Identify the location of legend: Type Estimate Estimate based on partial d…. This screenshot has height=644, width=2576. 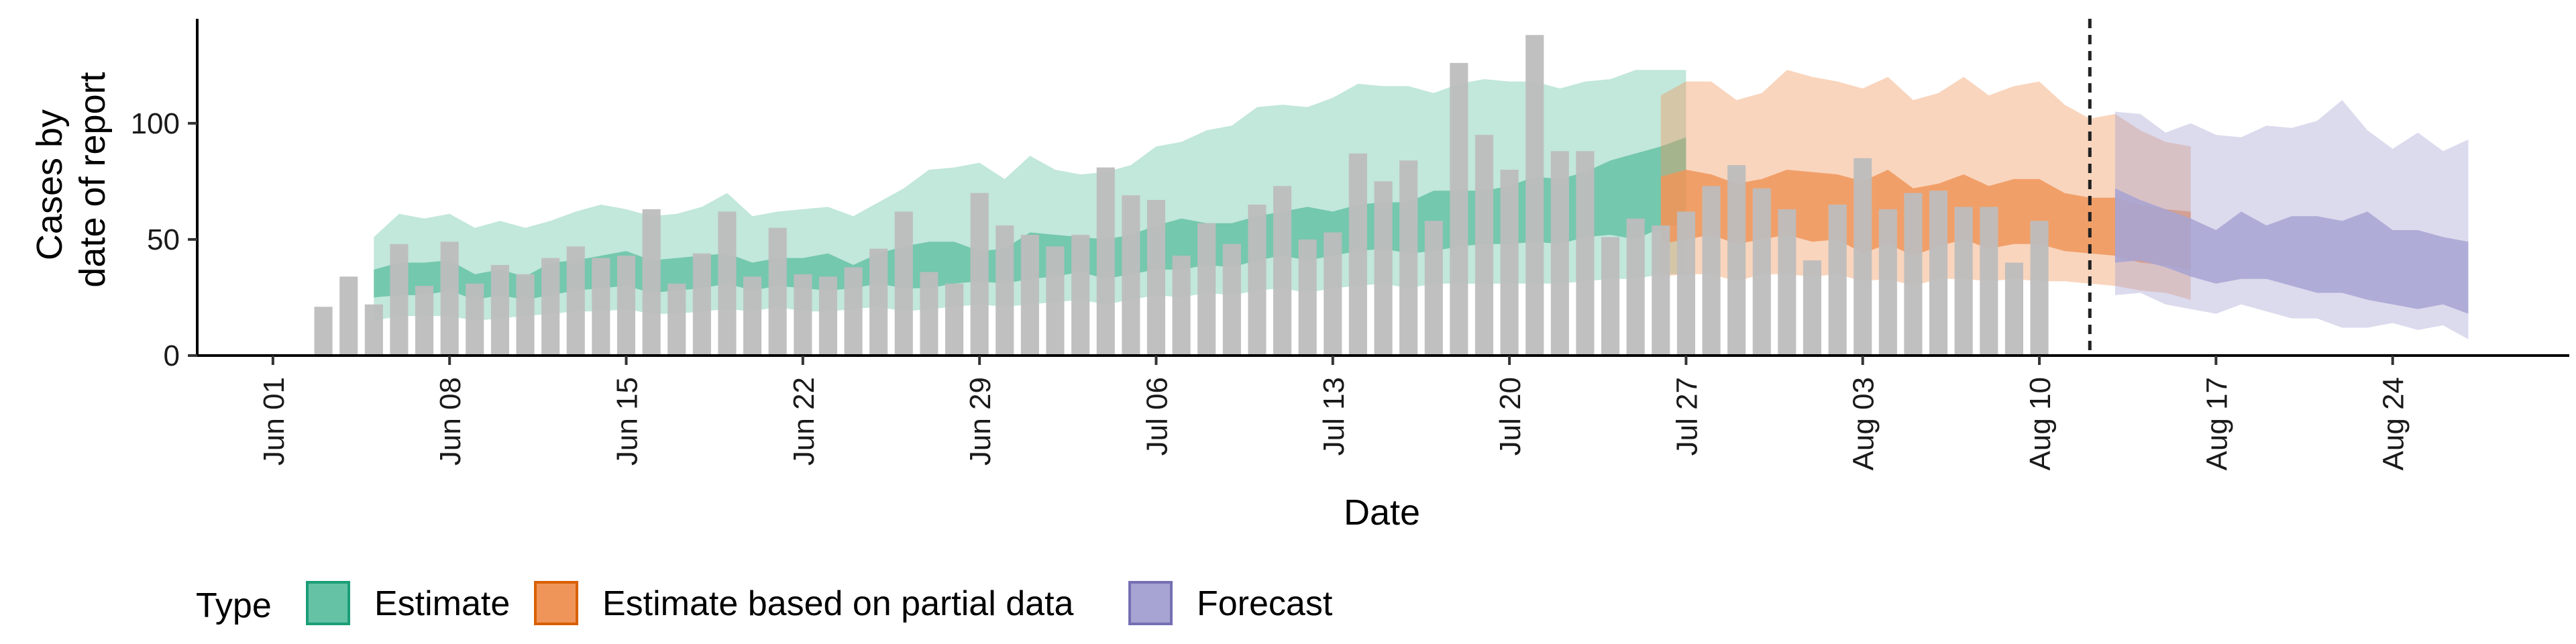
(764, 603).